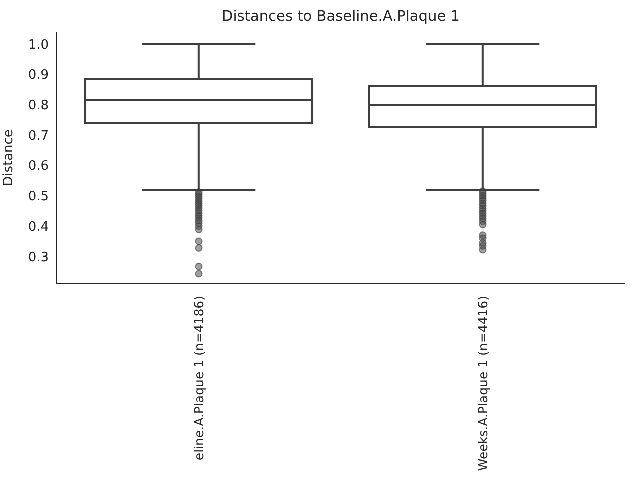 This screenshot has height=480, width=640. Describe the element at coordinates (199, 378) in the screenshot. I see `x-tick-label: eline.A.Plaque 1 (n=4186)` at that location.